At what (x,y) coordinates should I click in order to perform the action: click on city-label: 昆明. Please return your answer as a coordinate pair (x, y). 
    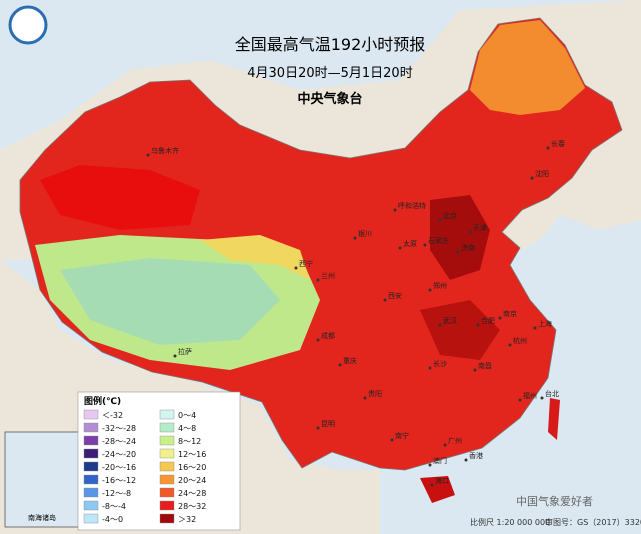
    Looking at the image, I should click on (328, 424).